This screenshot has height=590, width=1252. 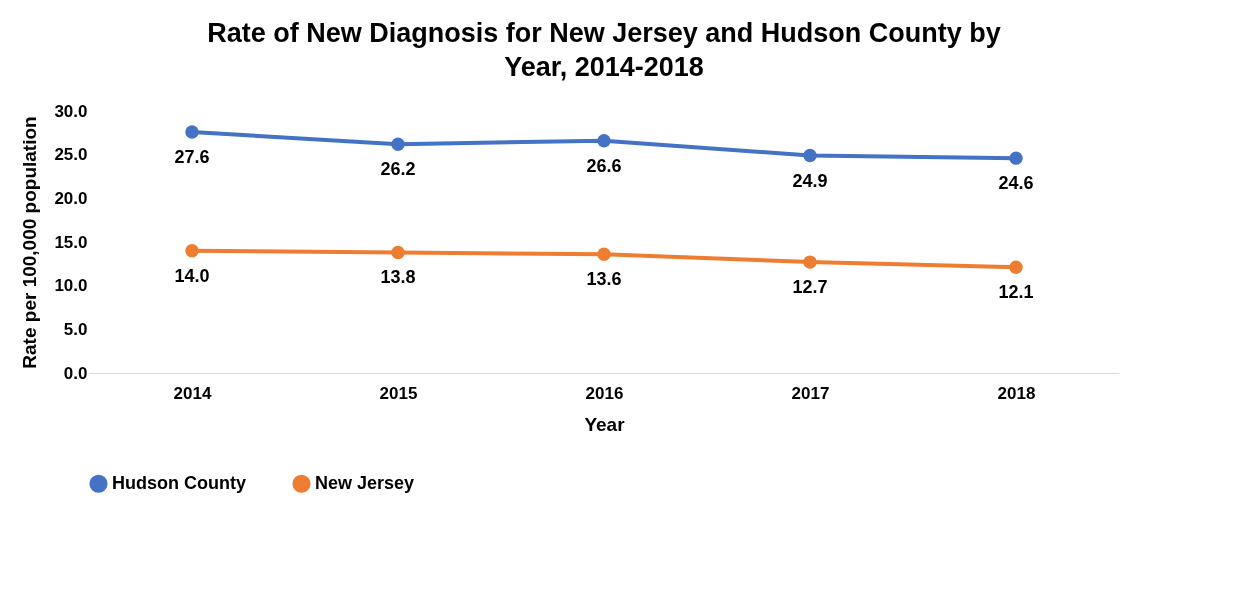 What do you see at coordinates (604, 165) in the screenshot?
I see `data-label: 26.6` at bounding box center [604, 165].